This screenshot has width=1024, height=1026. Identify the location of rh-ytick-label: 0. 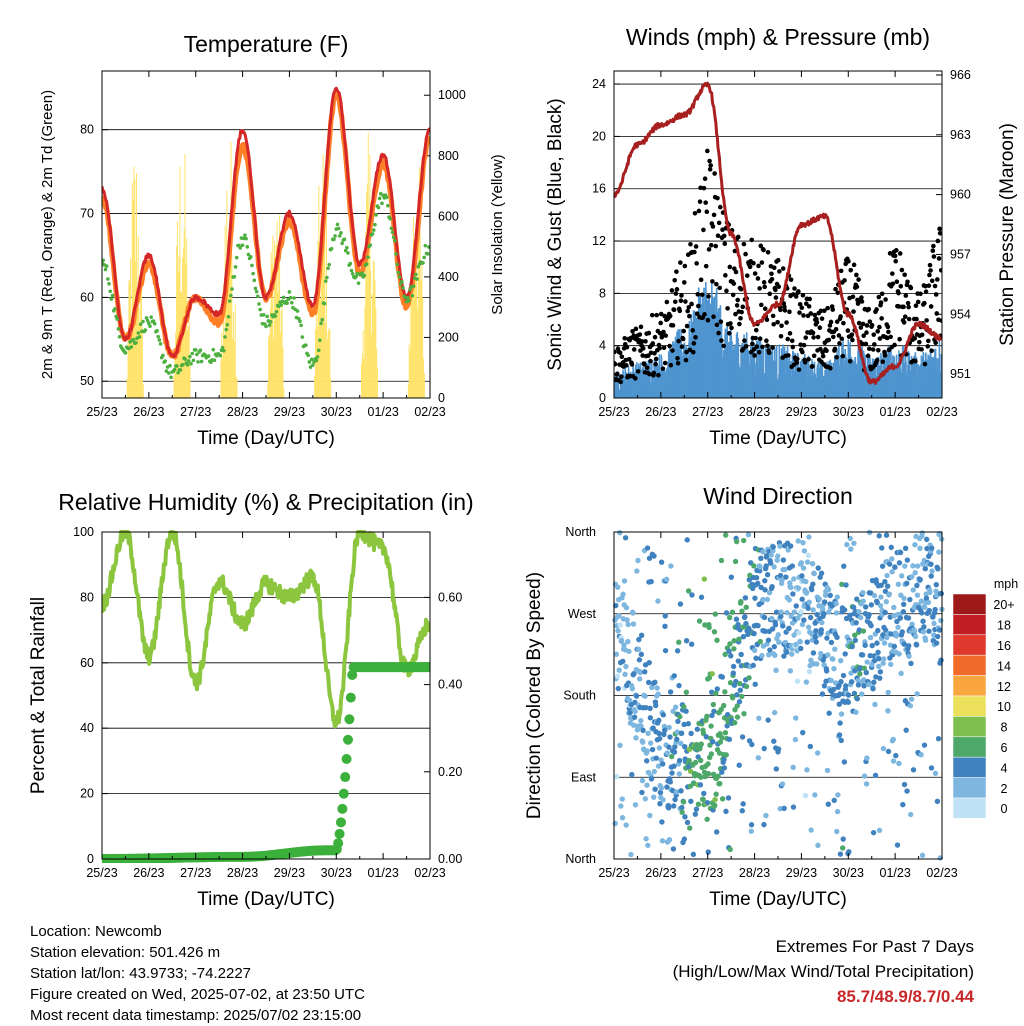
(90, 859).